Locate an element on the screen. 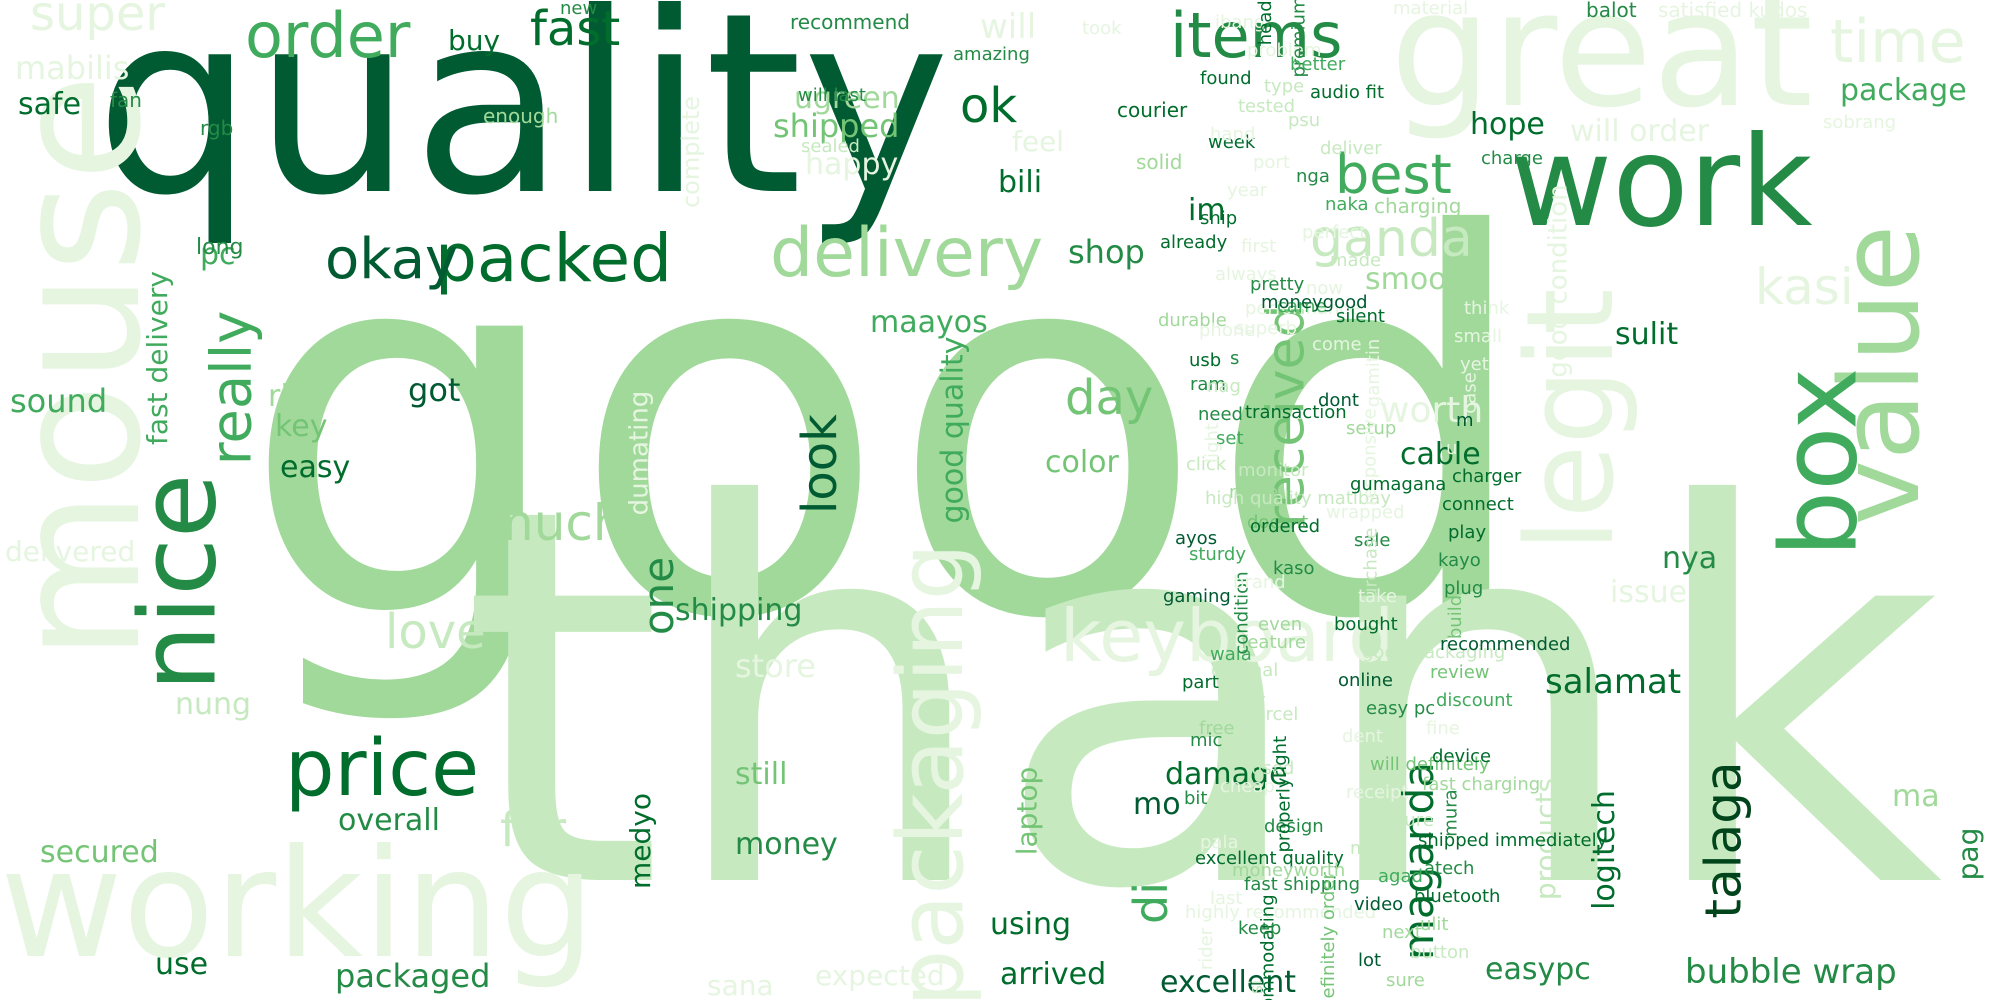 The height and width of the screenshot is (1000, 2000). word: packaging is located at coordinates (931, 771).